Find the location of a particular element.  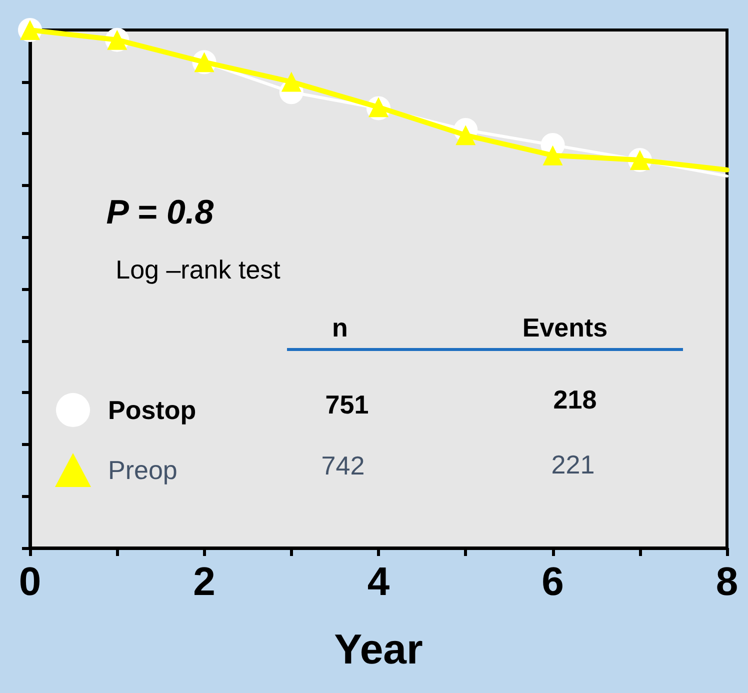

x-tick-label: 4 is located at coordinates (378, 582).